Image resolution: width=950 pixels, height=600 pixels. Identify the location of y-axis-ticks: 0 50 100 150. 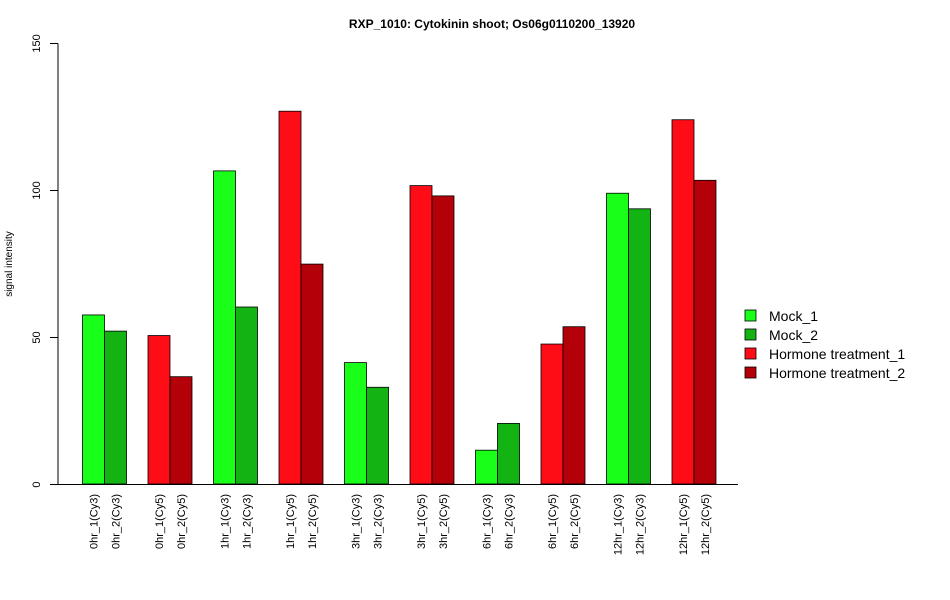
(44, 261).